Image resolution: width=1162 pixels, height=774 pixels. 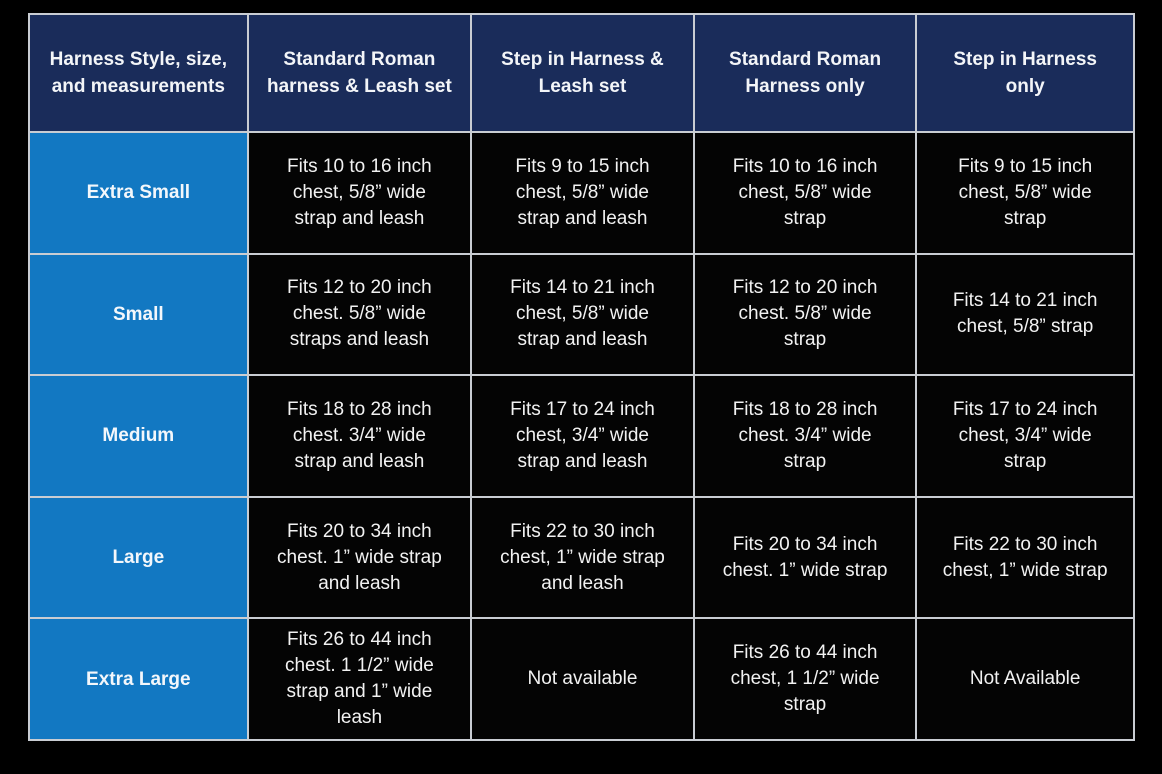 I want to click on cell-extra-large-step-in-only: Not Available, so click(x=1025, y=679).